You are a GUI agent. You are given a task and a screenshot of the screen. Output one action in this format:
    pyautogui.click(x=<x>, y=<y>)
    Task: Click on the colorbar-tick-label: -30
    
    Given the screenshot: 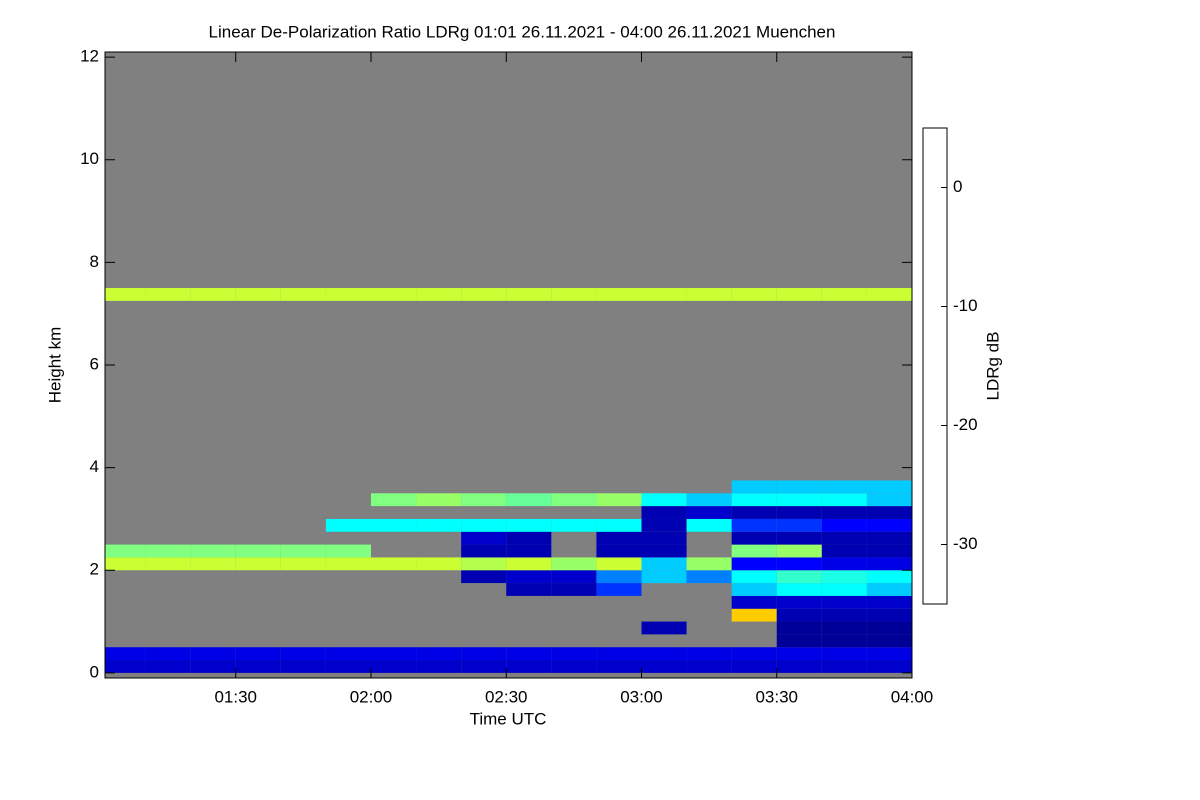 What is the action you would take?
    pyautogui.click(x=965, y=543)
    